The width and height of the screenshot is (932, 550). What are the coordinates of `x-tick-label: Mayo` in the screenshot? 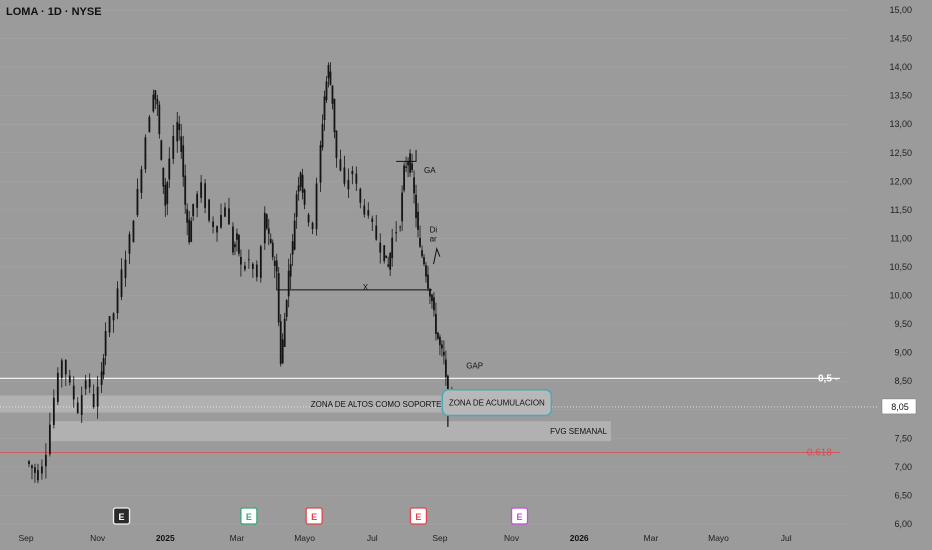 It's located at (304, 538).